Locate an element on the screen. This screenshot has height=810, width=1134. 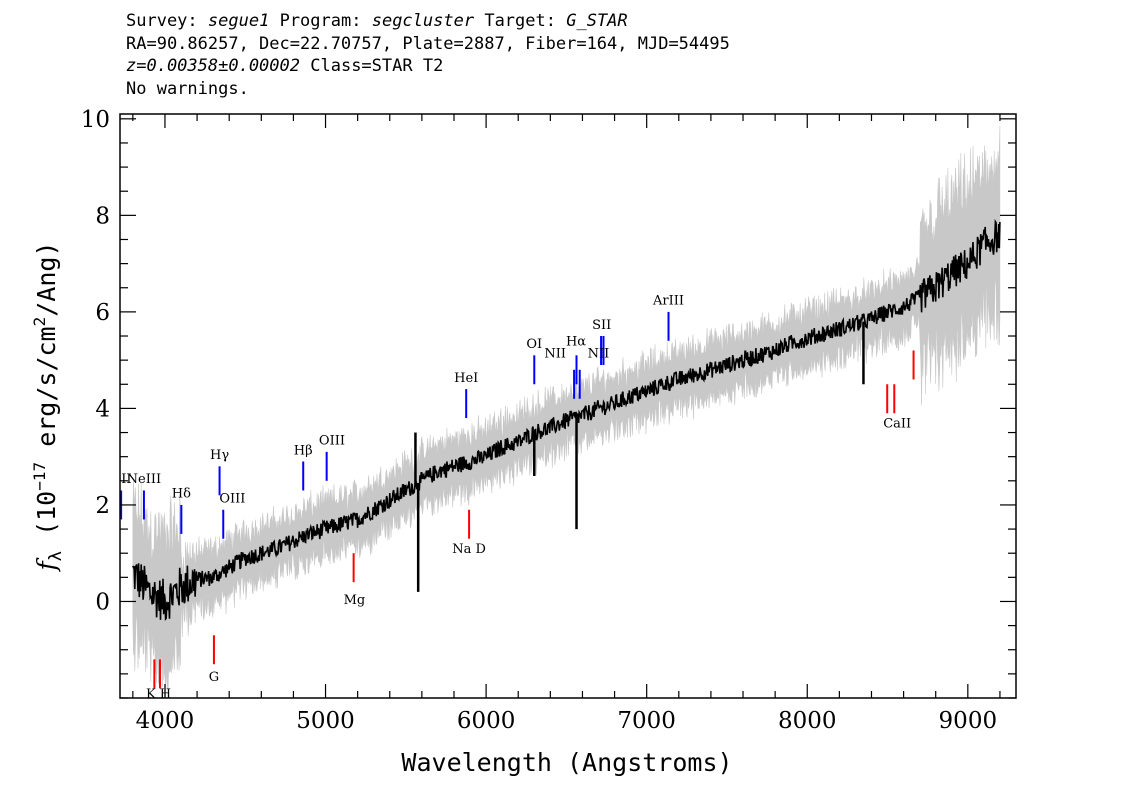
class-value: Class=STAR T2 is located at coordinates (377, 66).